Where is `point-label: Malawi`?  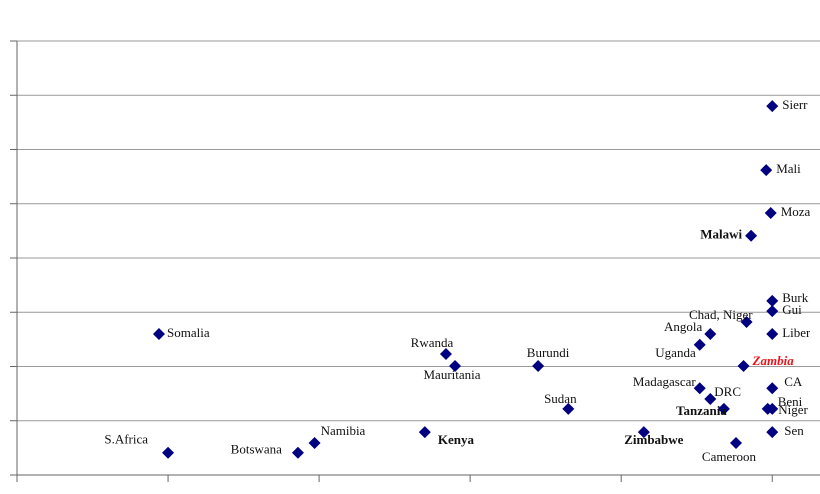
point-label: Malawi is located at coordinates (721, 234).